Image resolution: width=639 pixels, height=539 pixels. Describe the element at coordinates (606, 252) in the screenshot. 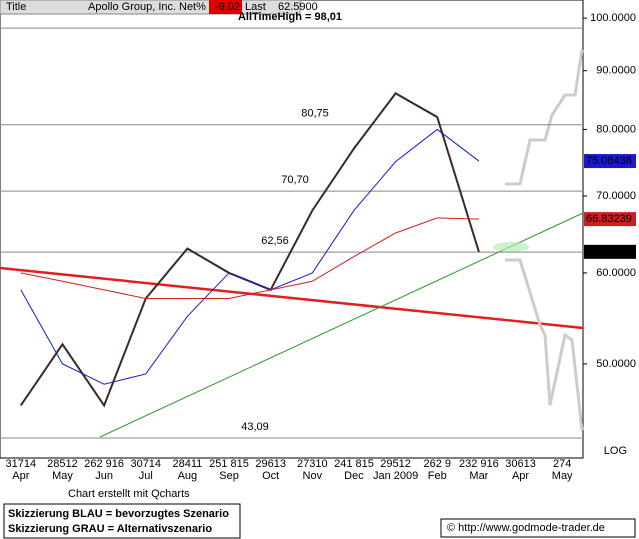

I see `price-tag-label: 62.5900` at that location.